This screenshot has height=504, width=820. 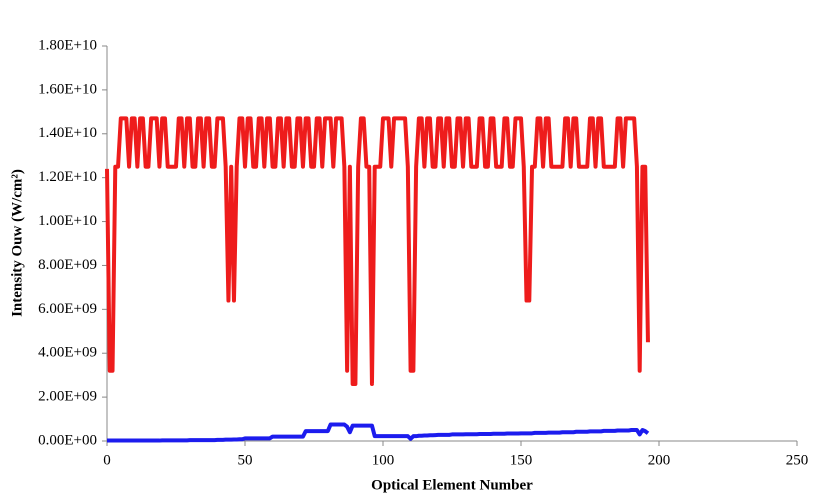 I want to click on y-tick-label: 0.00E+00, so click(x=67, y=440).